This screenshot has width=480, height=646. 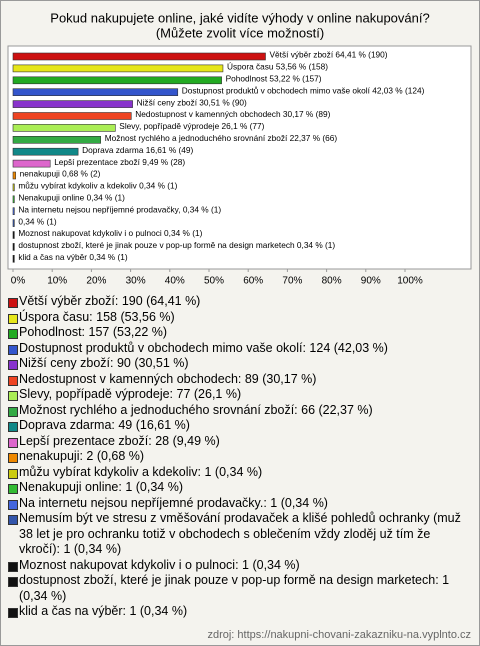 I want to click on legend-item: Úspora času: 158 (53,56 %), so click(x=240, y=318).